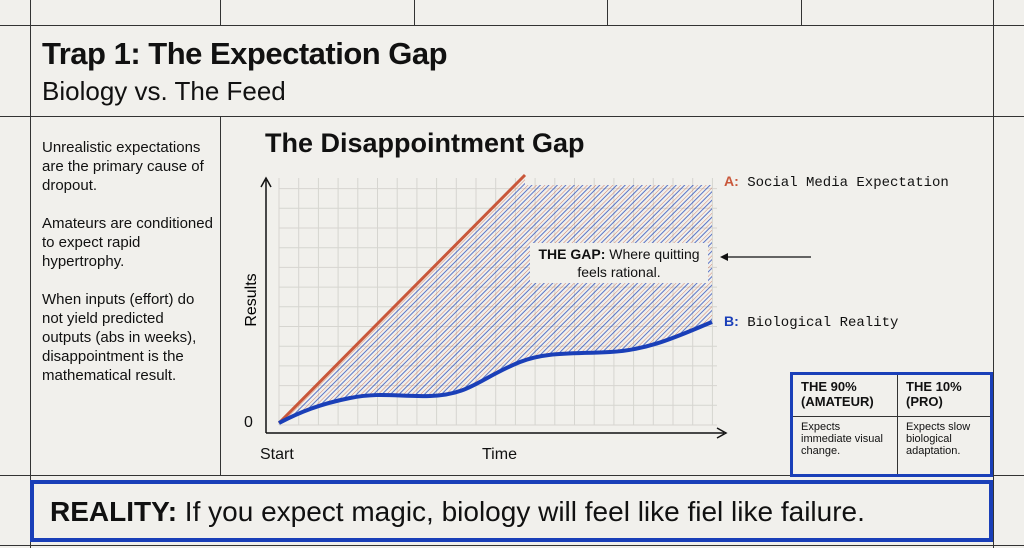  What do you see at coordinates (248, 422) in the screenshot?
I see `y-origin-label: 0` at bounding box center [248, 422].